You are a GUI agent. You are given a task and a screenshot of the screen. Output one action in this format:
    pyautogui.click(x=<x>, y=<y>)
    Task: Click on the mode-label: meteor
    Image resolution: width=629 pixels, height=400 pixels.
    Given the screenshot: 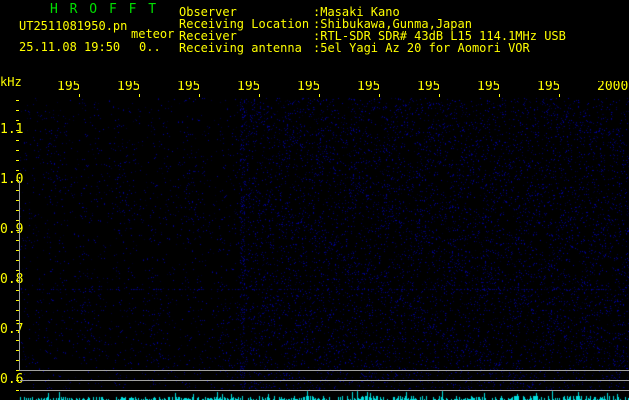 What is the action you would take?
    pyautogui.click(x=153, y=34)
    